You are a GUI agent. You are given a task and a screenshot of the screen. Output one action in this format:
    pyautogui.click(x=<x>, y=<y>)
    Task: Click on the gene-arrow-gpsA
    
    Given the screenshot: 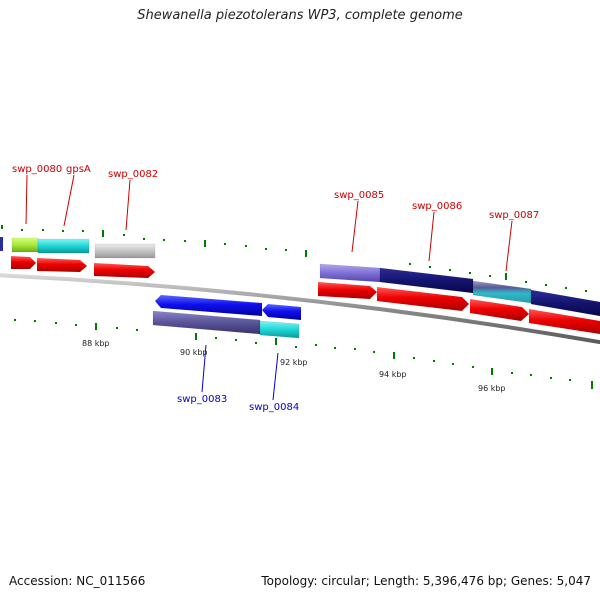 What is the action you would take?
    pyautogui.click(x=62, y=265)
    